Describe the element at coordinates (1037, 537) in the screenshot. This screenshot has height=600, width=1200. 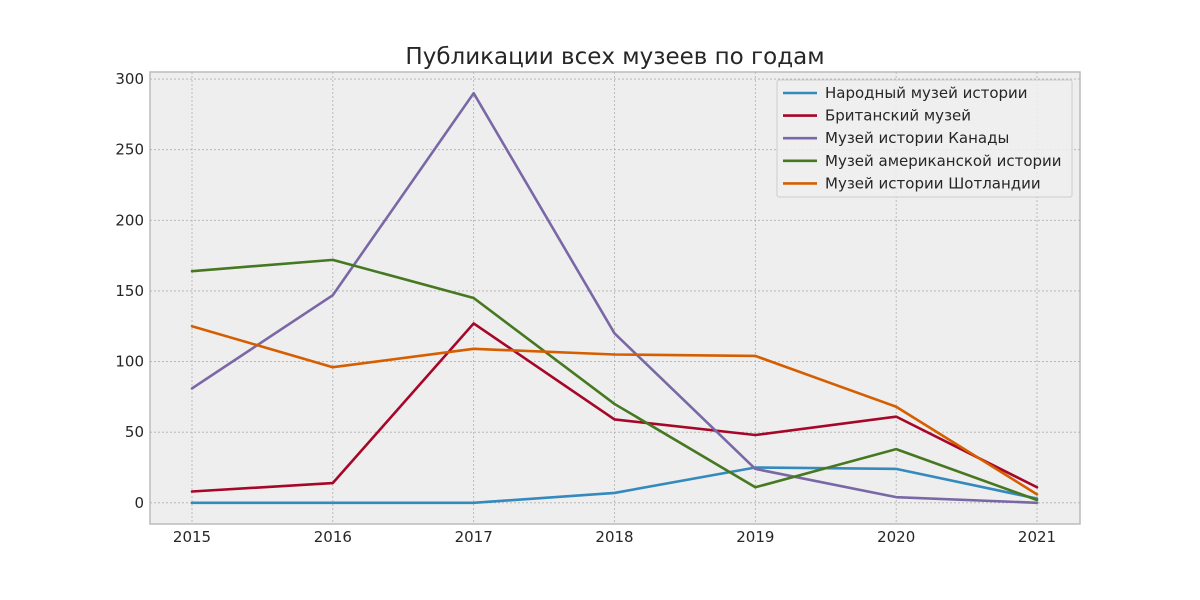
I see `x-tick-label: 2021` at that location.